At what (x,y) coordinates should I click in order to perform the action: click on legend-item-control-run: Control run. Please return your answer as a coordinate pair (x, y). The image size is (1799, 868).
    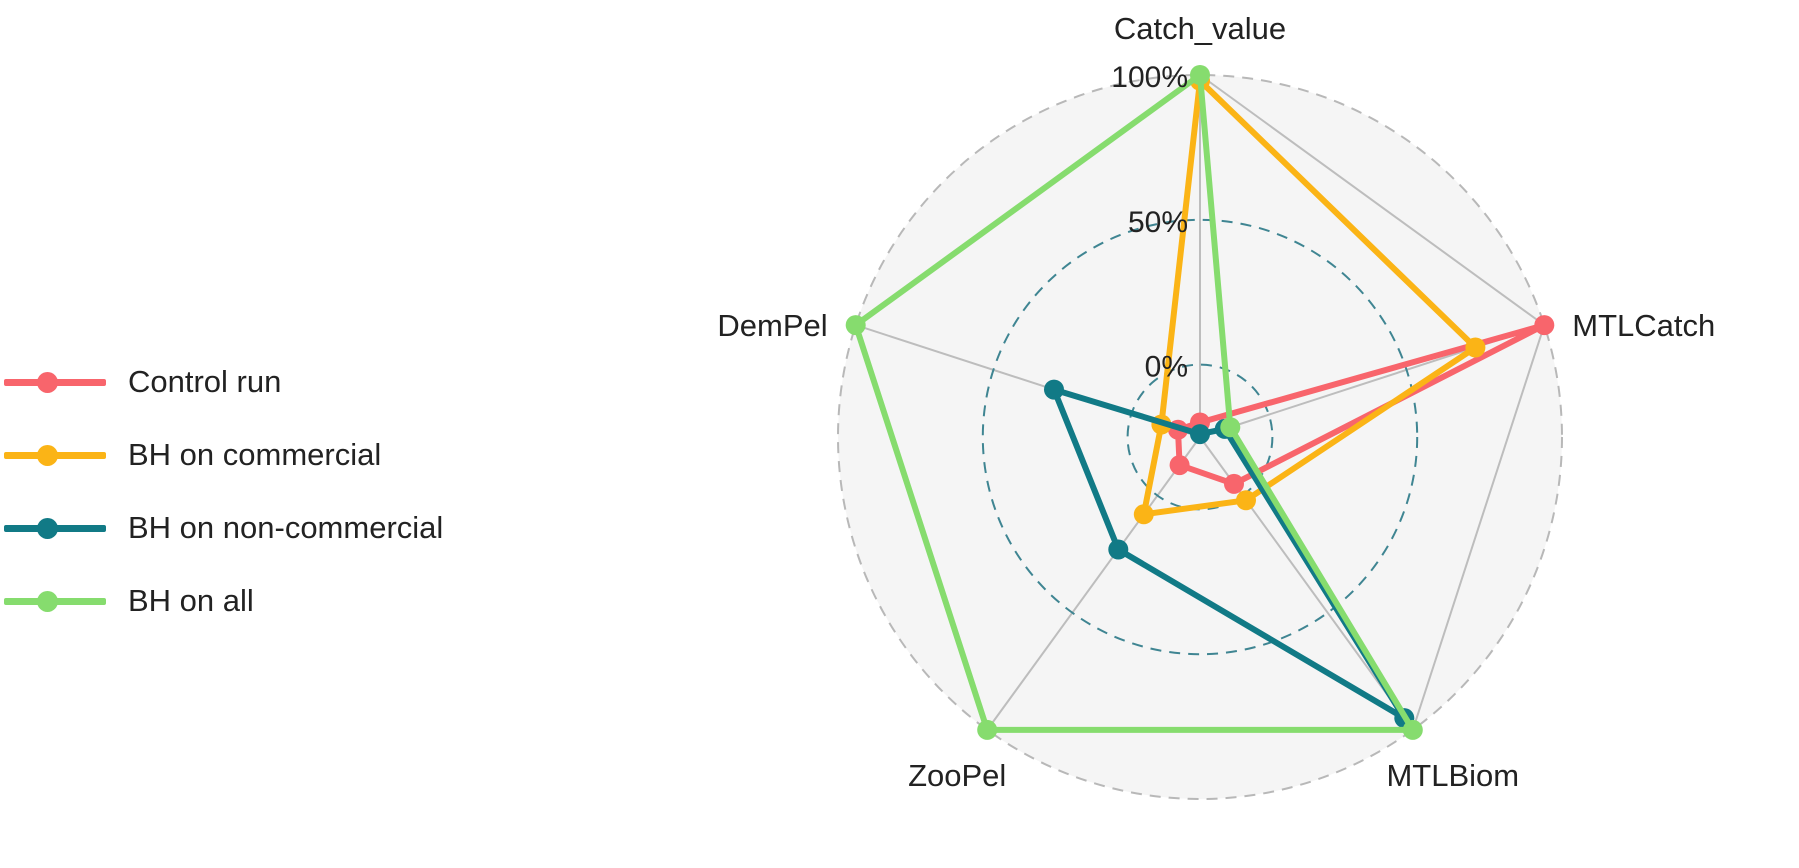
    Looking at the image, I should click on (221, 381).